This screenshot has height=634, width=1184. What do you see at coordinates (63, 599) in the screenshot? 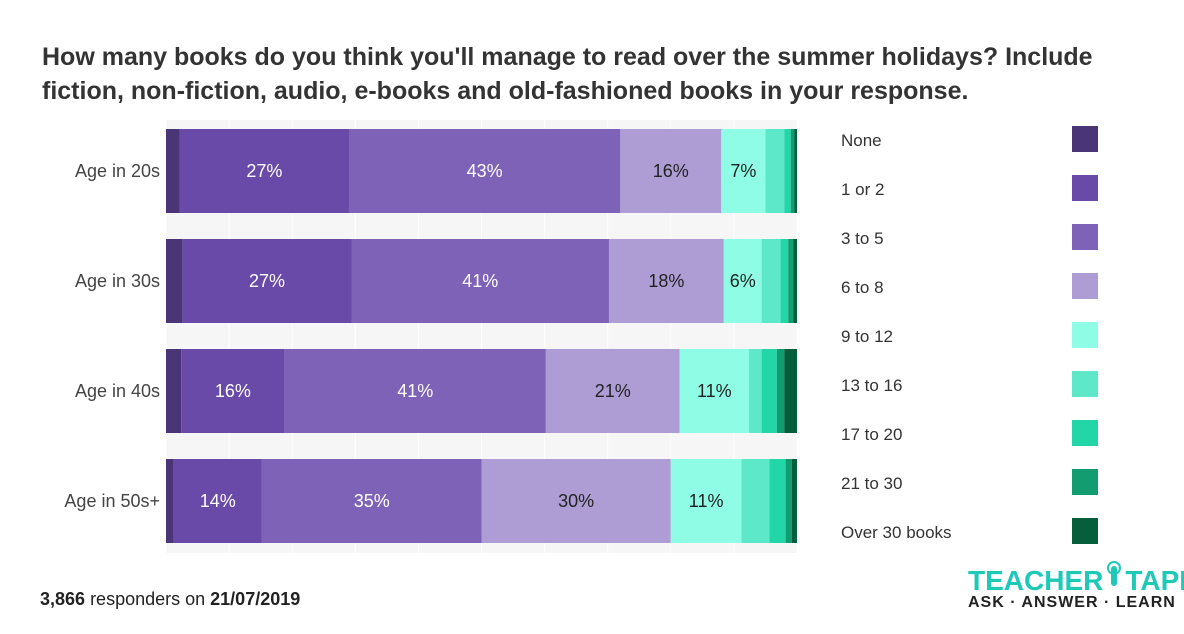
I see `responder-count: 3,866` at bounding box center [63, 599].